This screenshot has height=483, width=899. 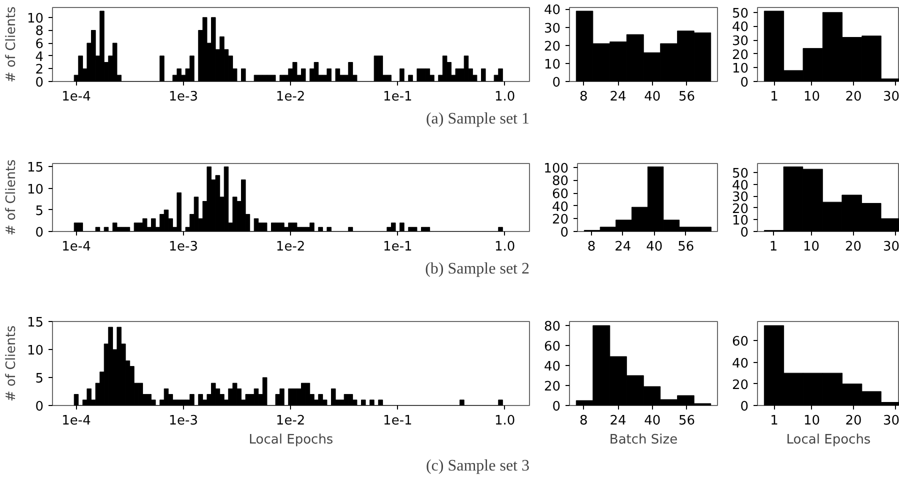 What do you see at coordinates (39, 44) in the screenshot?
I see `y-tick-label: 6` at bounding box center [39, 44].